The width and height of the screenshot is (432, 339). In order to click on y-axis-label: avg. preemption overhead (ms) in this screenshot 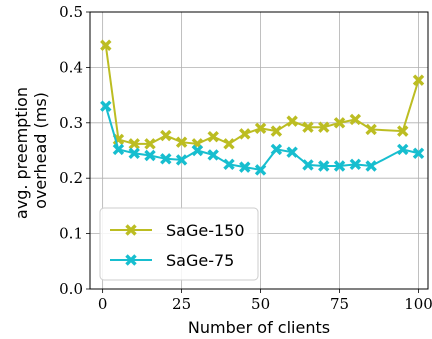, I will do `click(31, 150)`.